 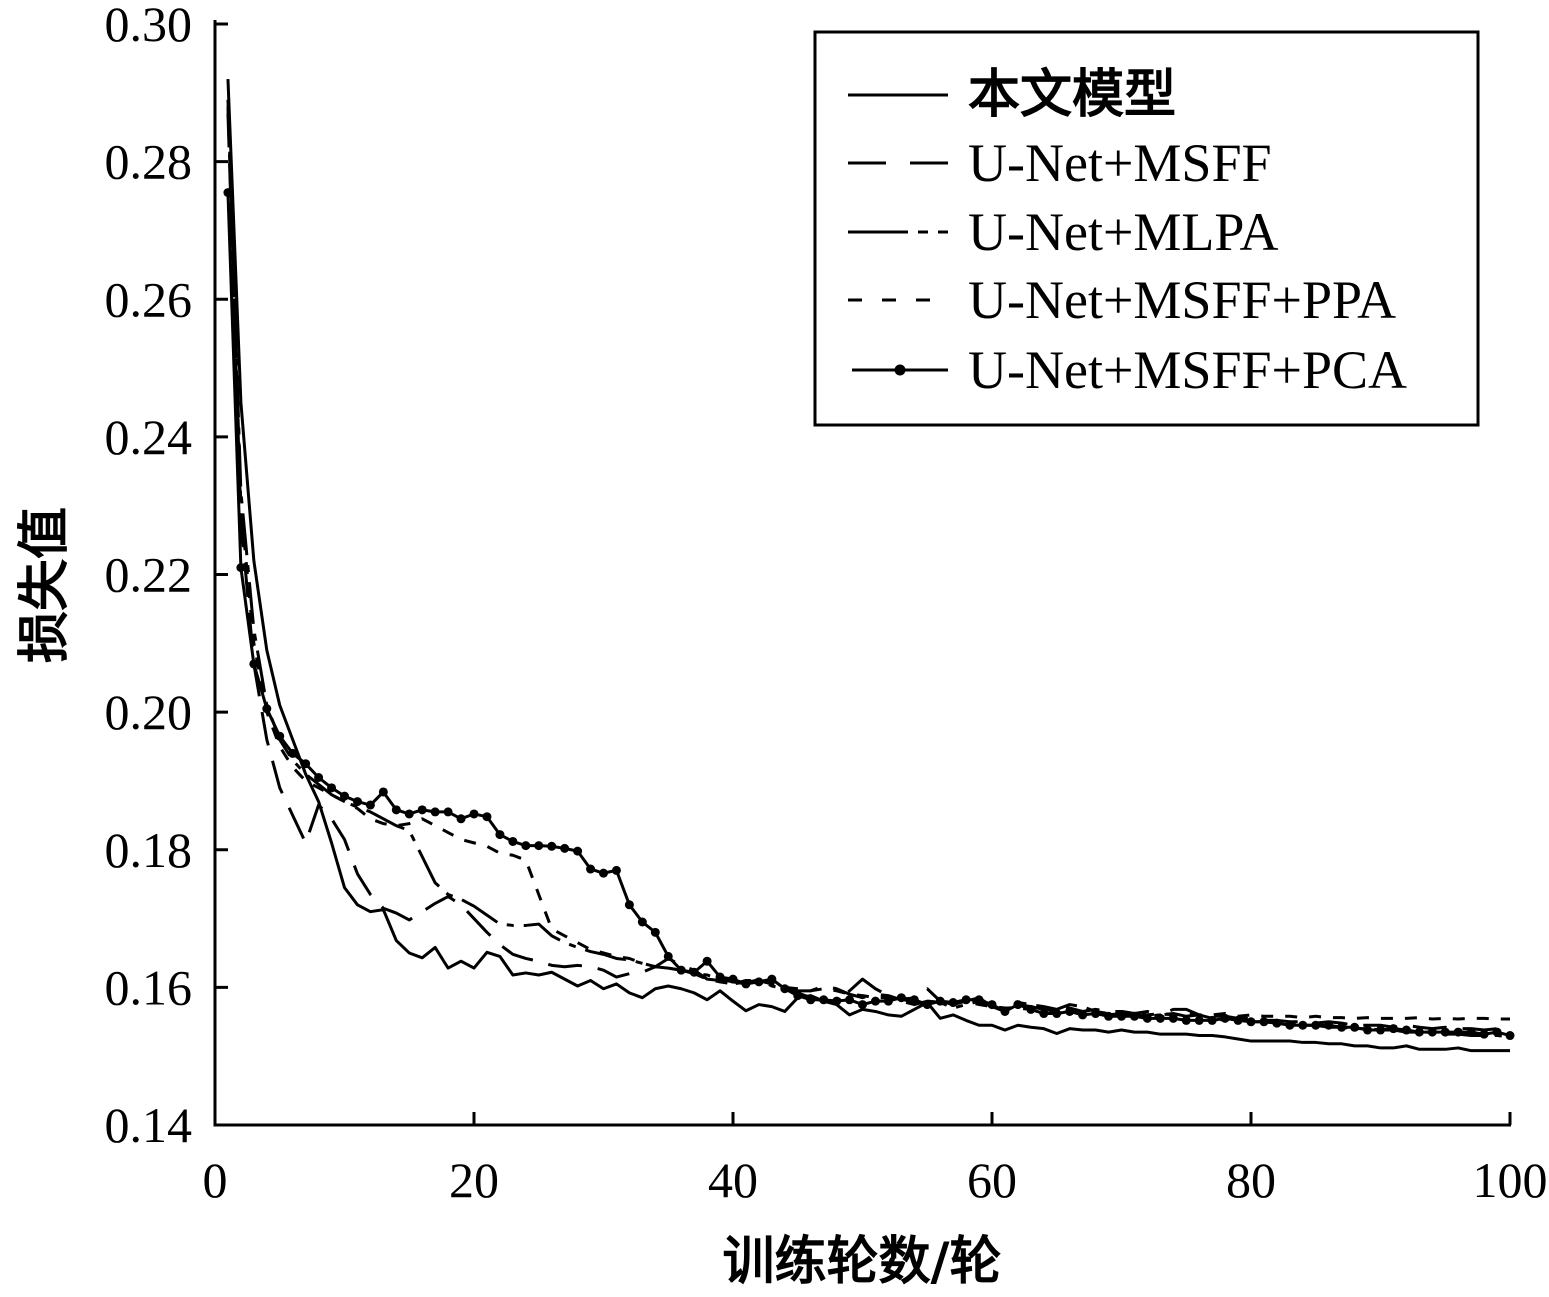 What do you see at coordinates (1072, 95) in the screenshot?
I see `legend-label: 本文模型` at bounding box center [1072, 95].